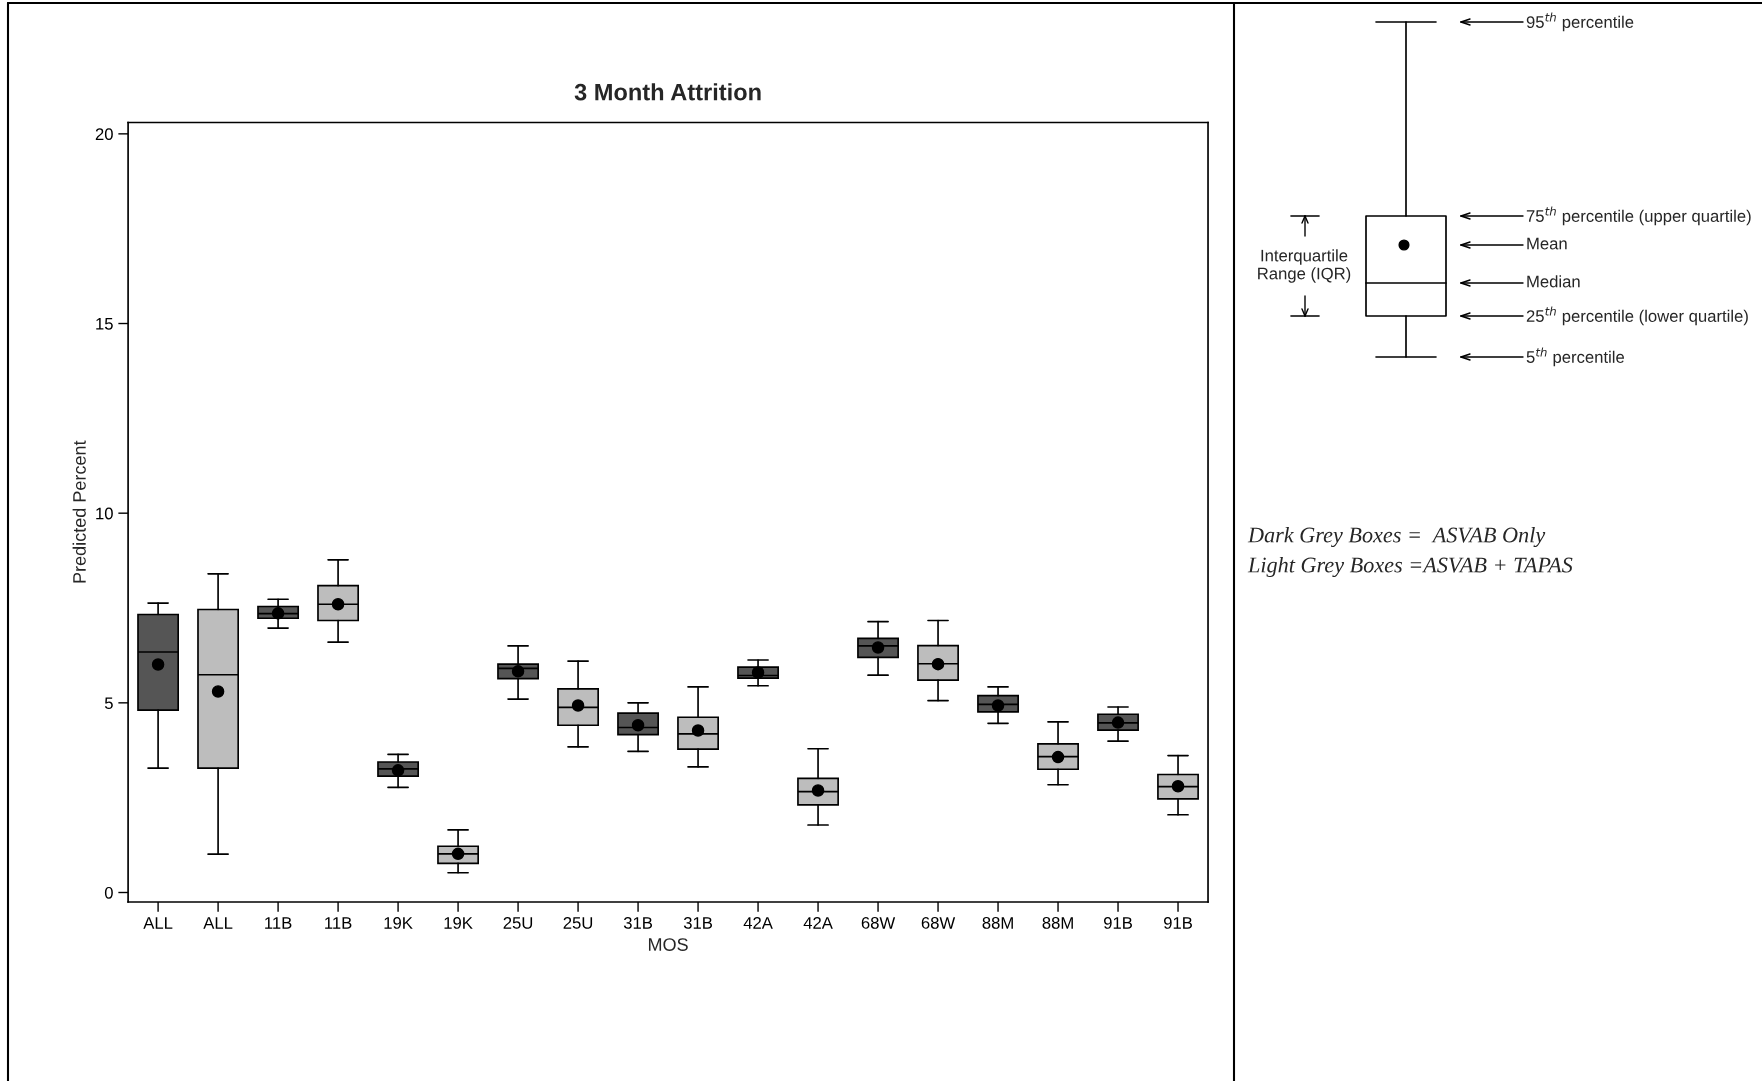  What do you see at coordinates (1553, 281) in the screenshot?
I see `text: Median` at bounding box center [1553, 281].